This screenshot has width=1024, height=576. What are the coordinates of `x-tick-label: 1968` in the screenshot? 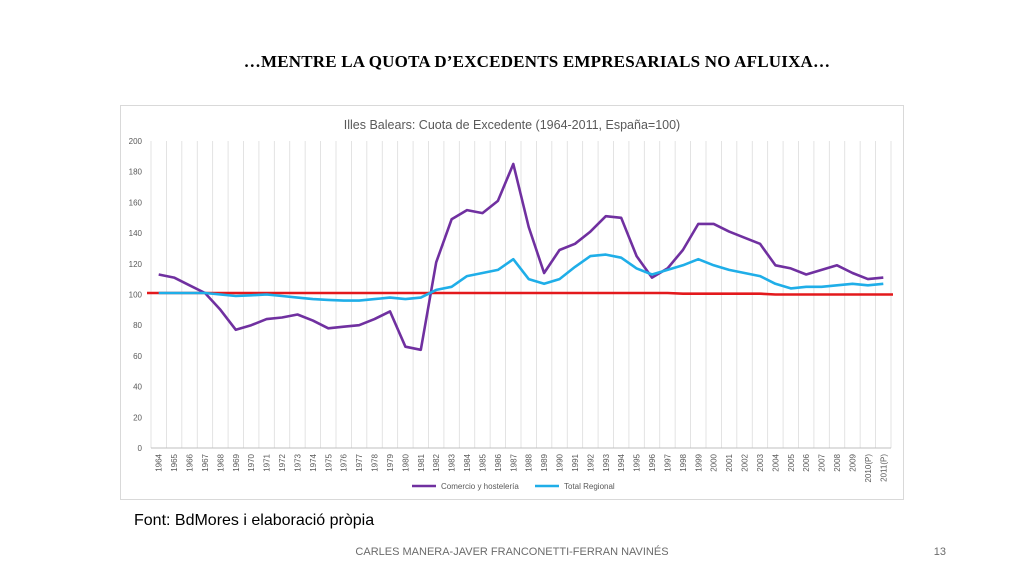 It's located at (220, 462).